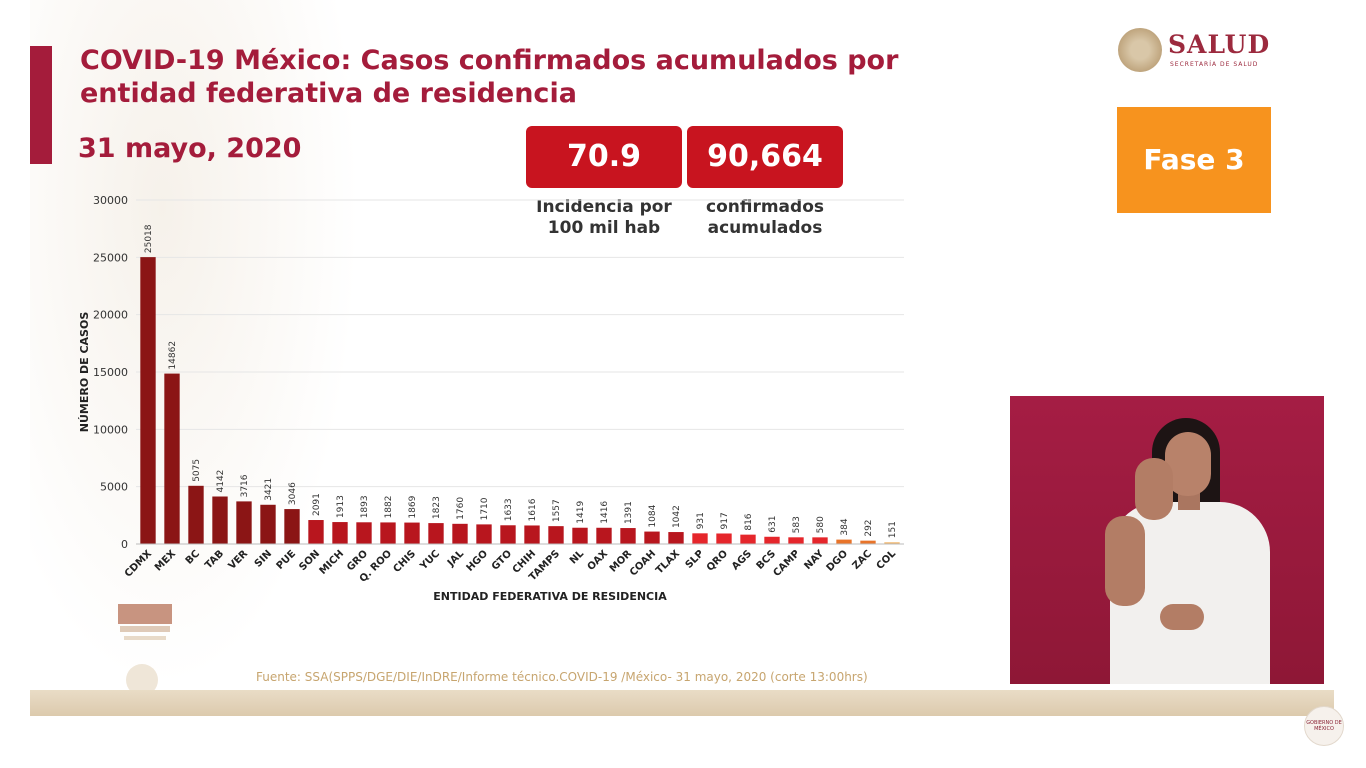 Image resolution: width=1366 pixels, height=768 pixels. What do you see at coordinates (437, 507) in the screenshot?
I see `bar-value-label: 1823` at bounding box center [437, 507].